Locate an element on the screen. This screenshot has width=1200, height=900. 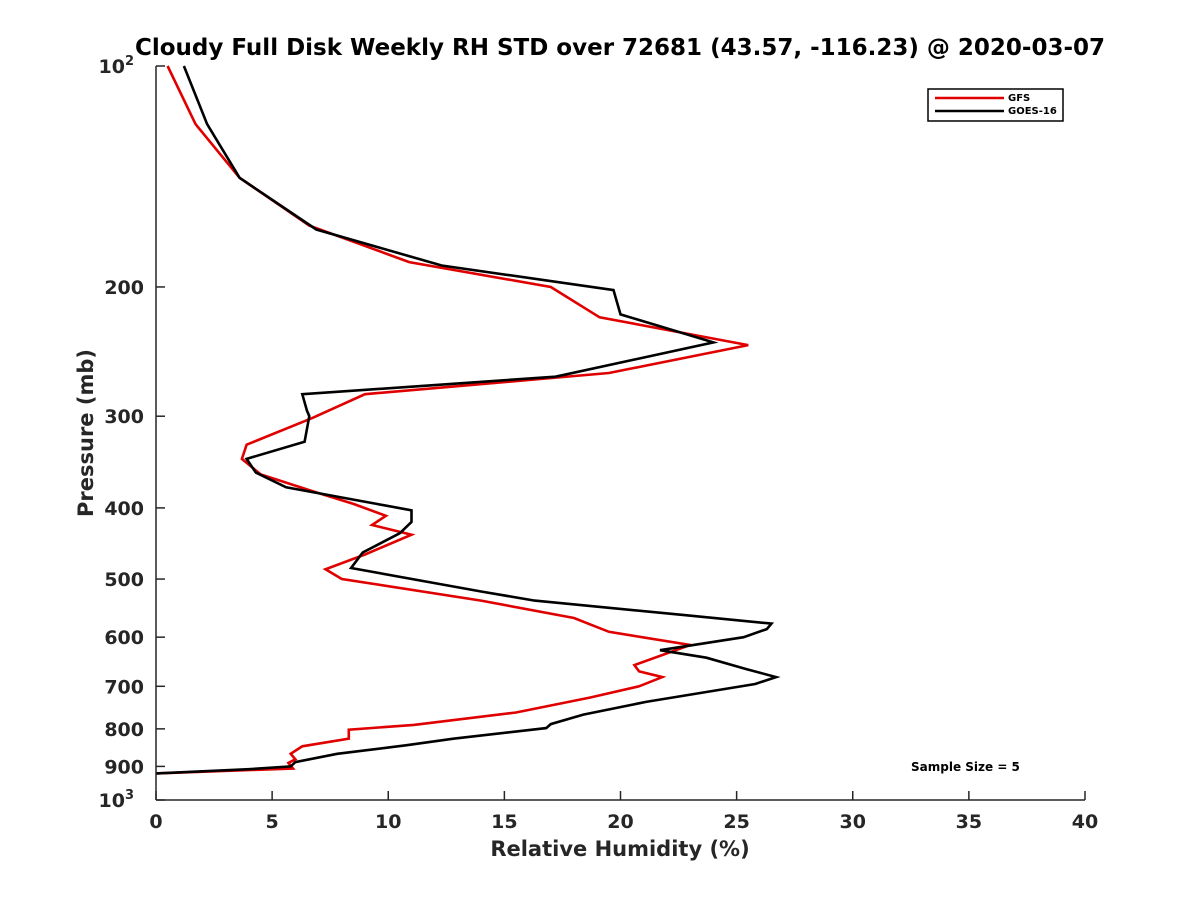
x-tick-label: 5 is located at coordinates (272, 822).